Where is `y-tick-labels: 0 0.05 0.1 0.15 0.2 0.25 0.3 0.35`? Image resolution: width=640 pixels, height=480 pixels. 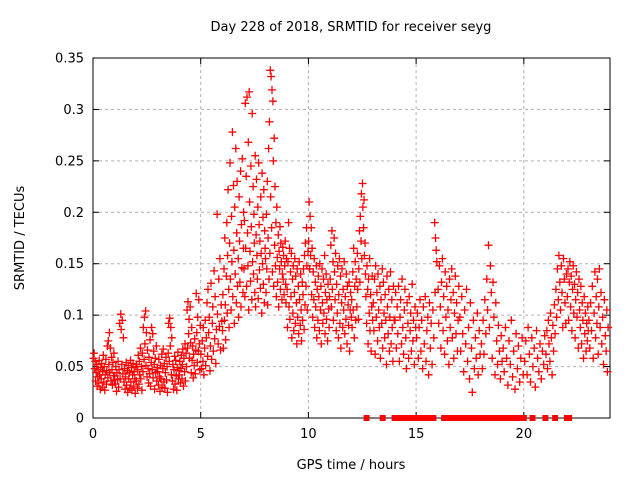 y-tick-labels: 0 0.05 0.1 0.15 0.2 0.25 0.3 0.35 is located at coordinates (69, 239).